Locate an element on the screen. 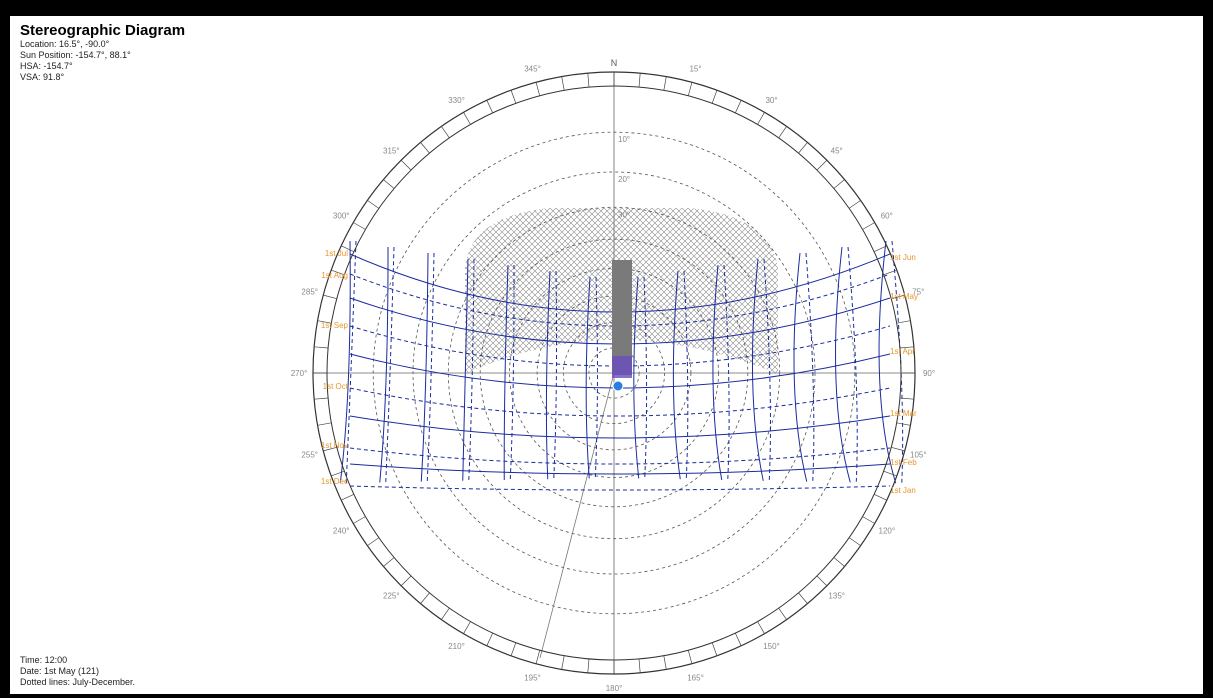 The width and height of the screenshot is (1213, 698). sun-azimuth-line is located at coordinates (577, 515).